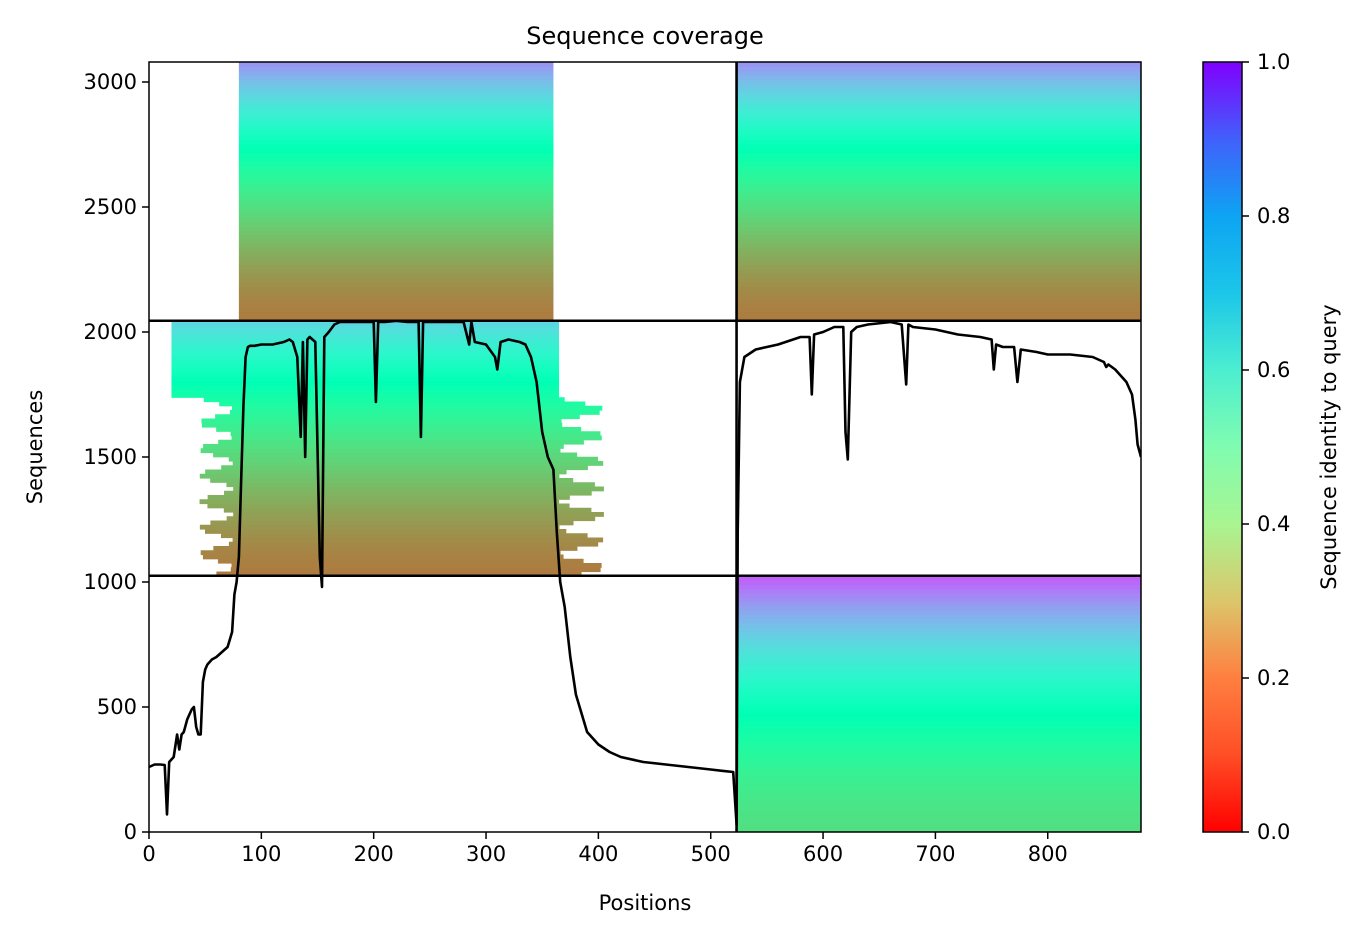 This screenshot has width=1364, height=939. I want to click on y-tick-label: 0, so click(130, 832).